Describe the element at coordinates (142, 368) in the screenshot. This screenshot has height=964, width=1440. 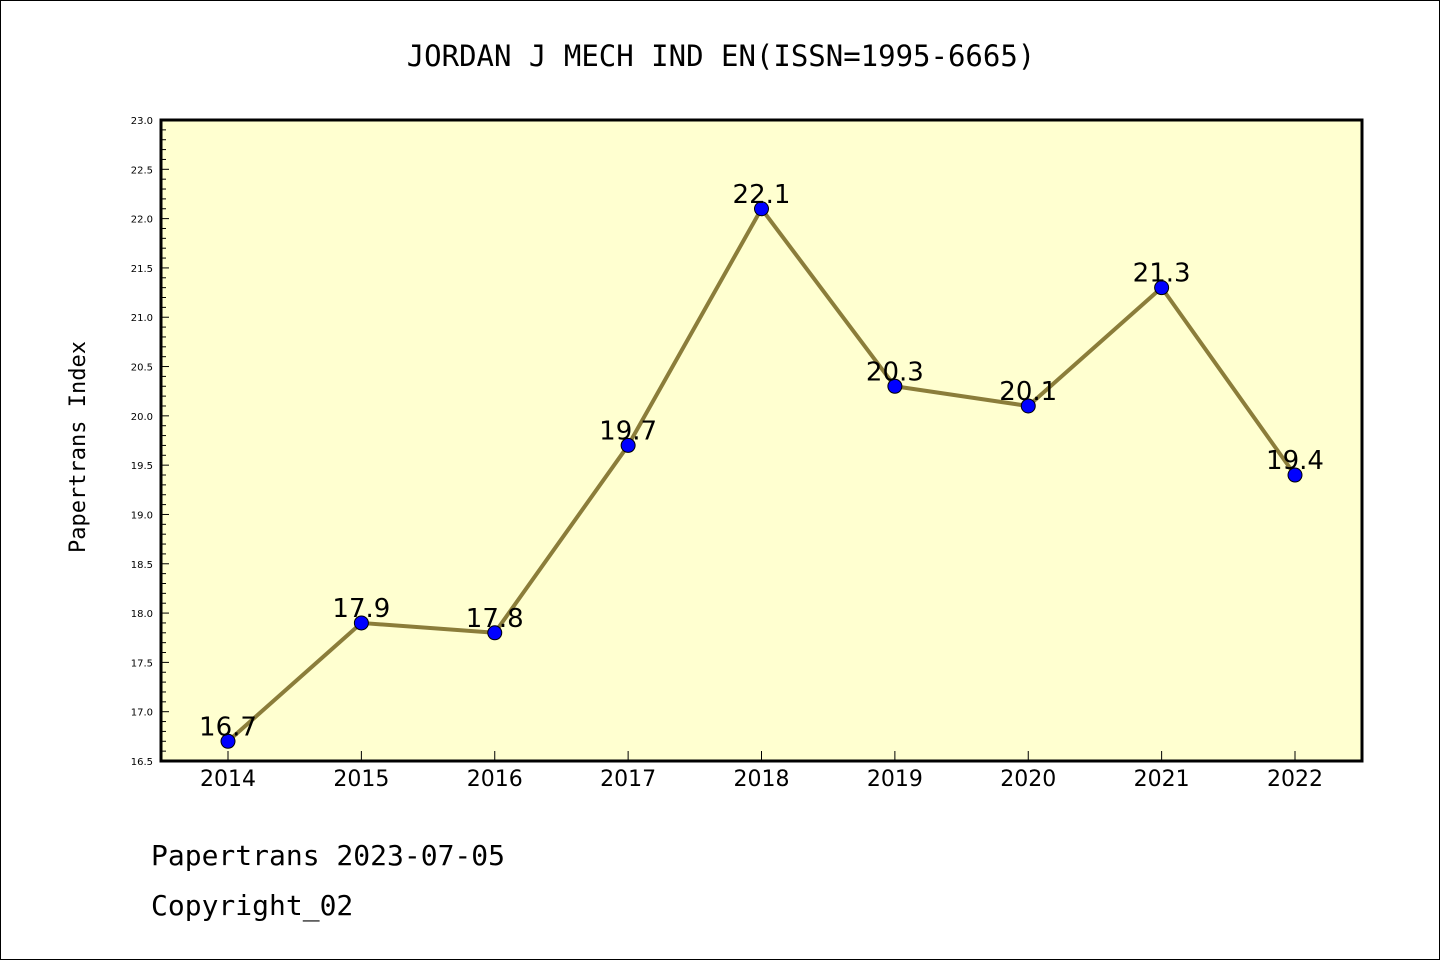
I see `y-tick-label: 20.5` at that location.